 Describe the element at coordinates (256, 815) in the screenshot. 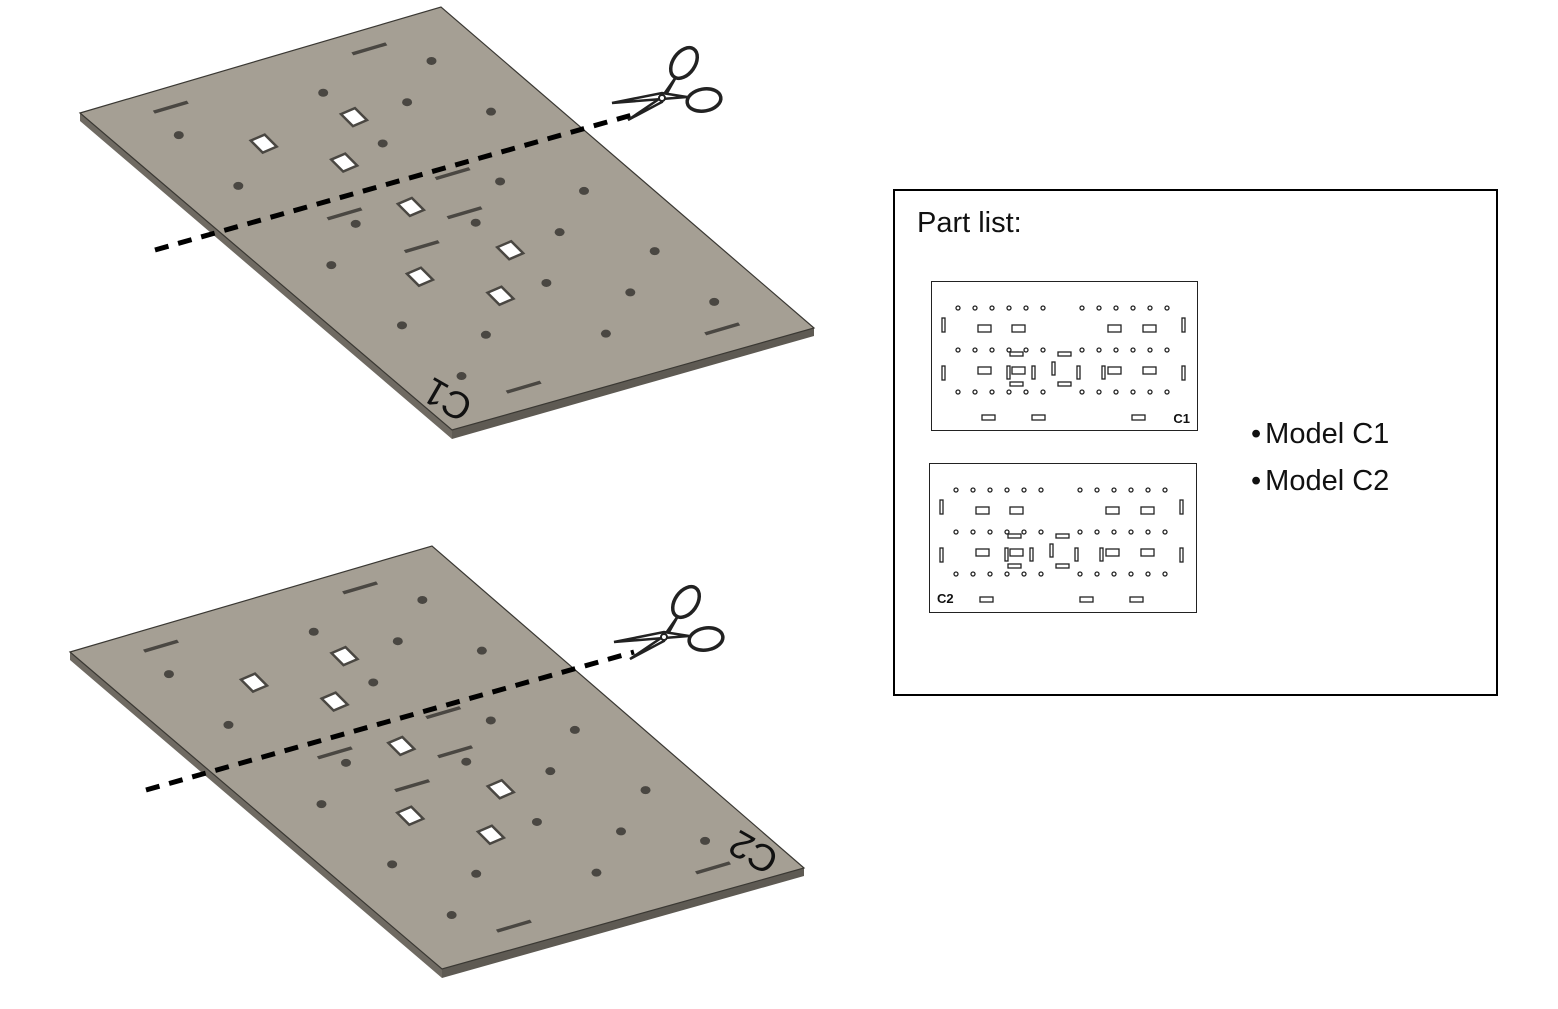

I see `sheet-c2-side` at that location.